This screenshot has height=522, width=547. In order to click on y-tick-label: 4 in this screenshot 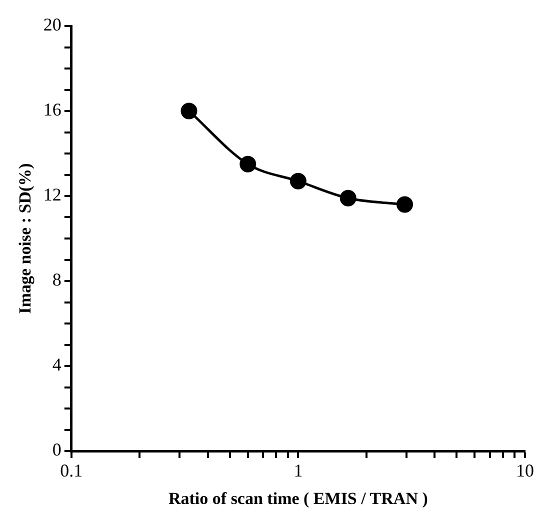, I will do `click(57, 364)`.